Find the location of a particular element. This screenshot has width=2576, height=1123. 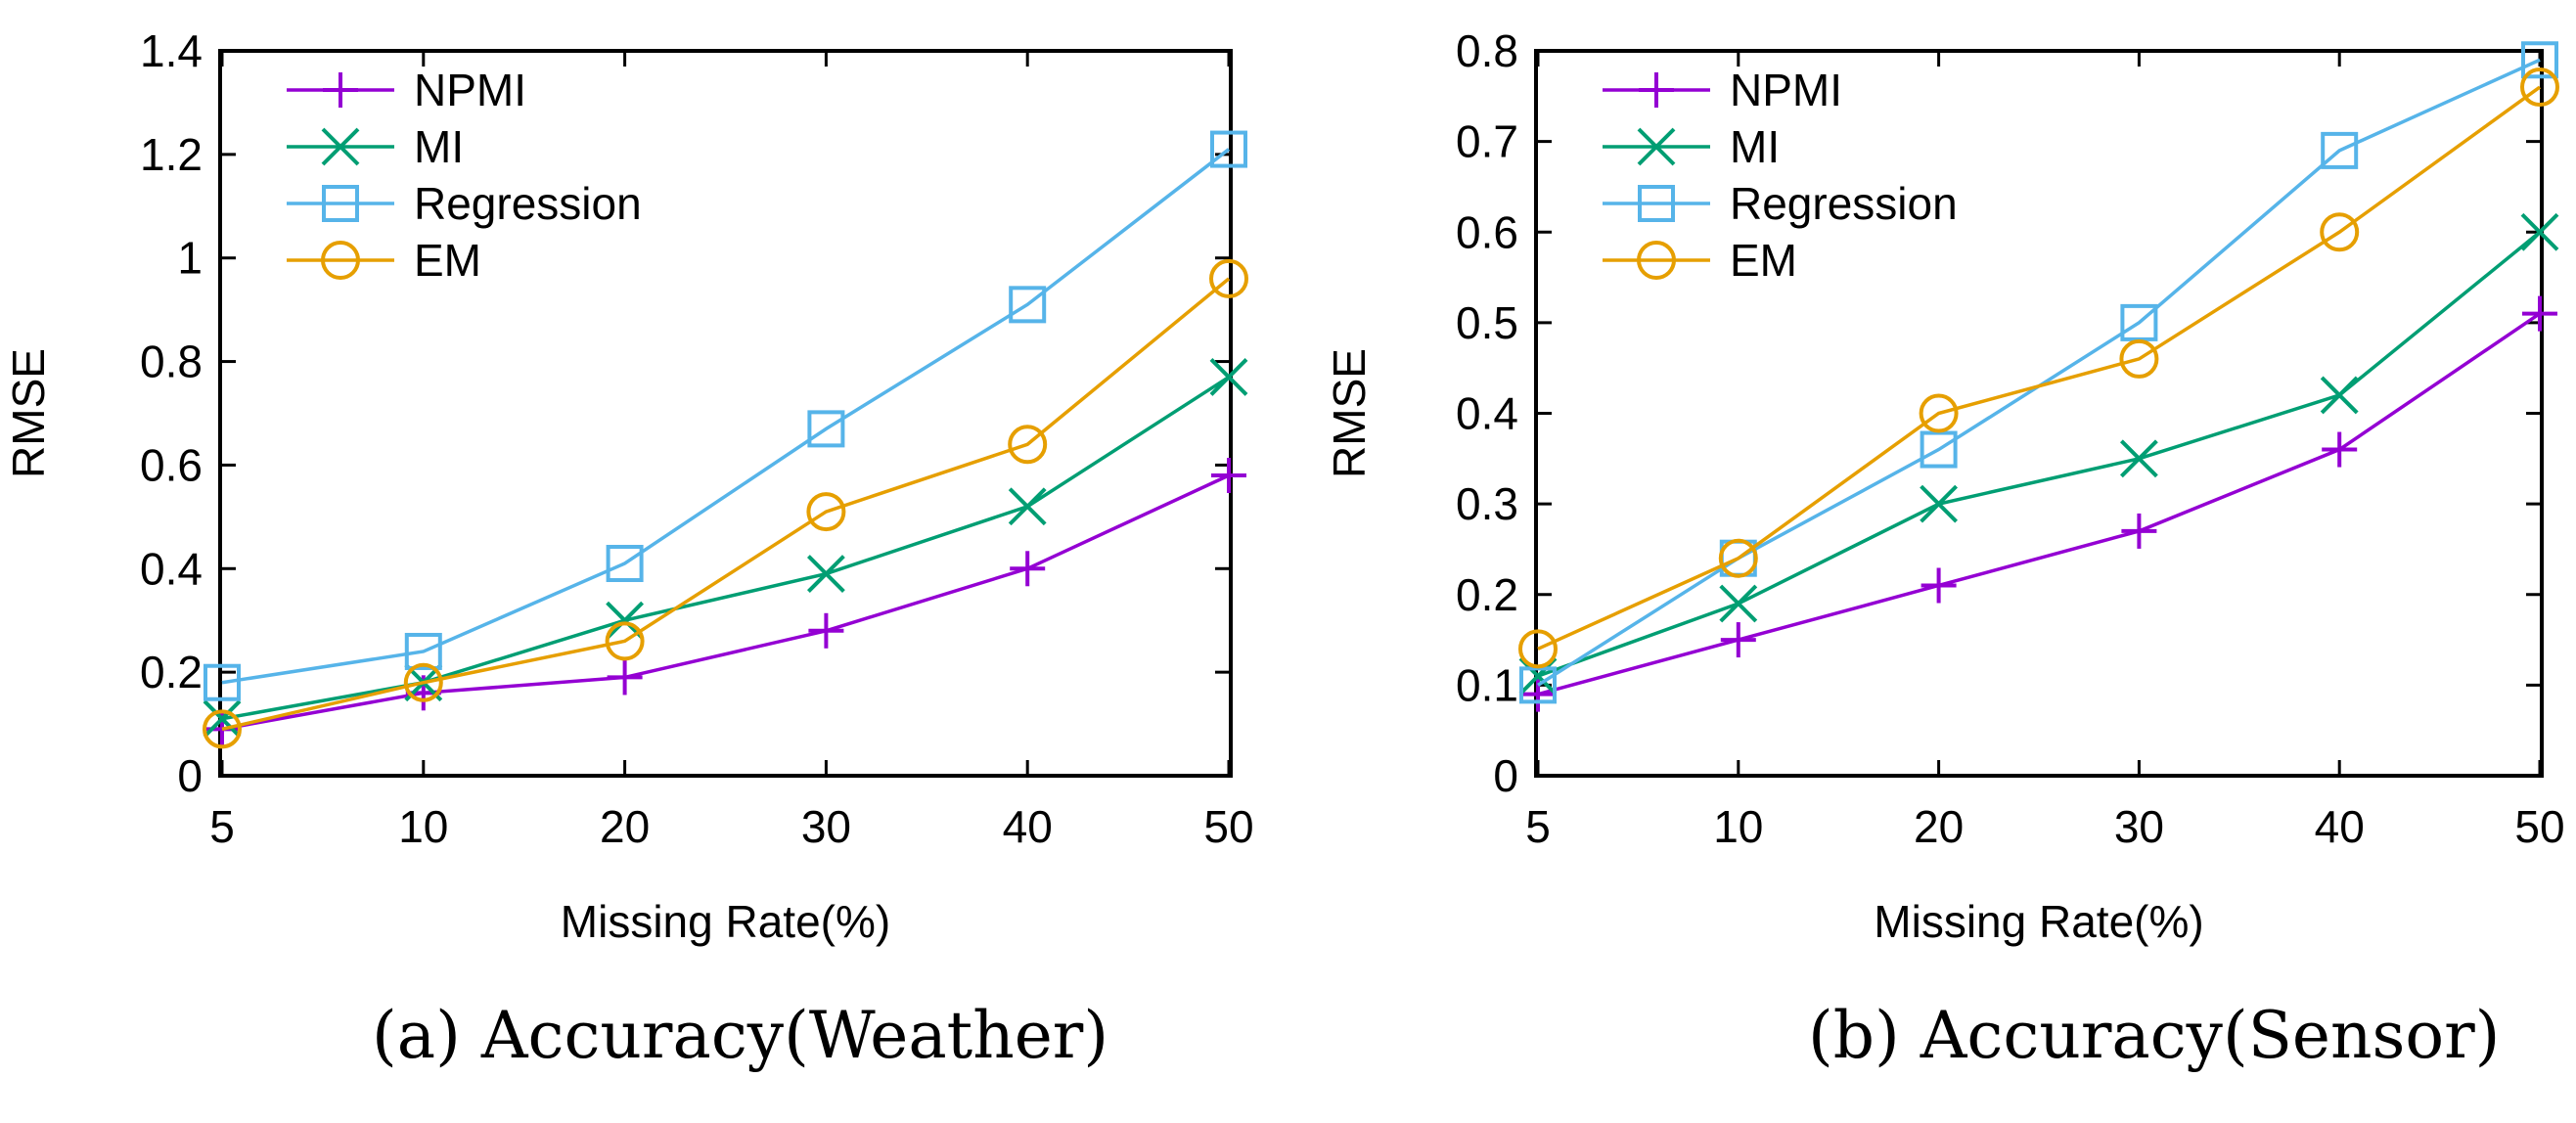

y-tick-label: 1.2 is located at coordinates (171, 154).